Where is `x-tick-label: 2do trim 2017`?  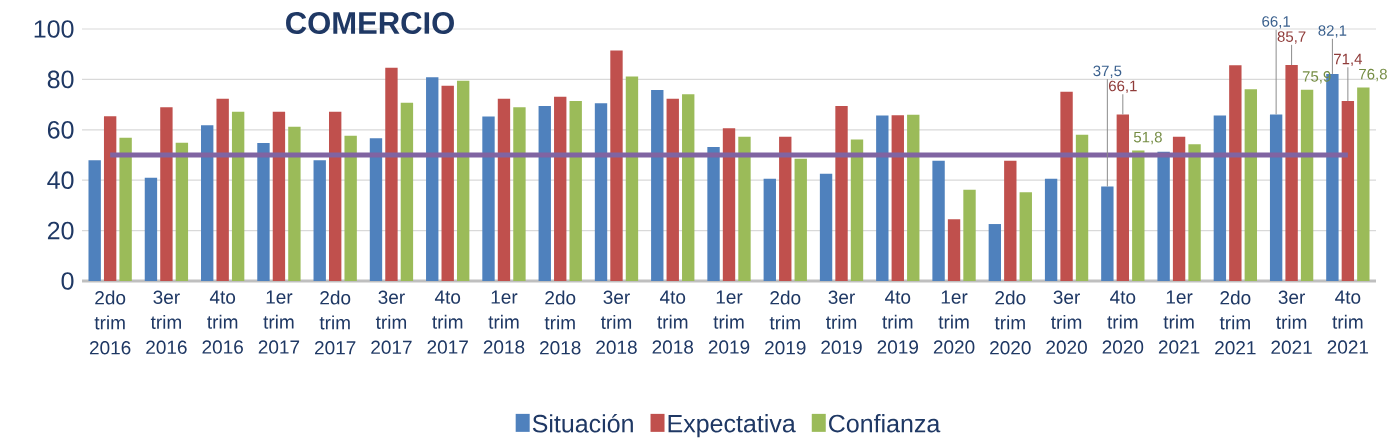
x-tick-label: 2do trim 2017 is located at coordinates (335, 322).